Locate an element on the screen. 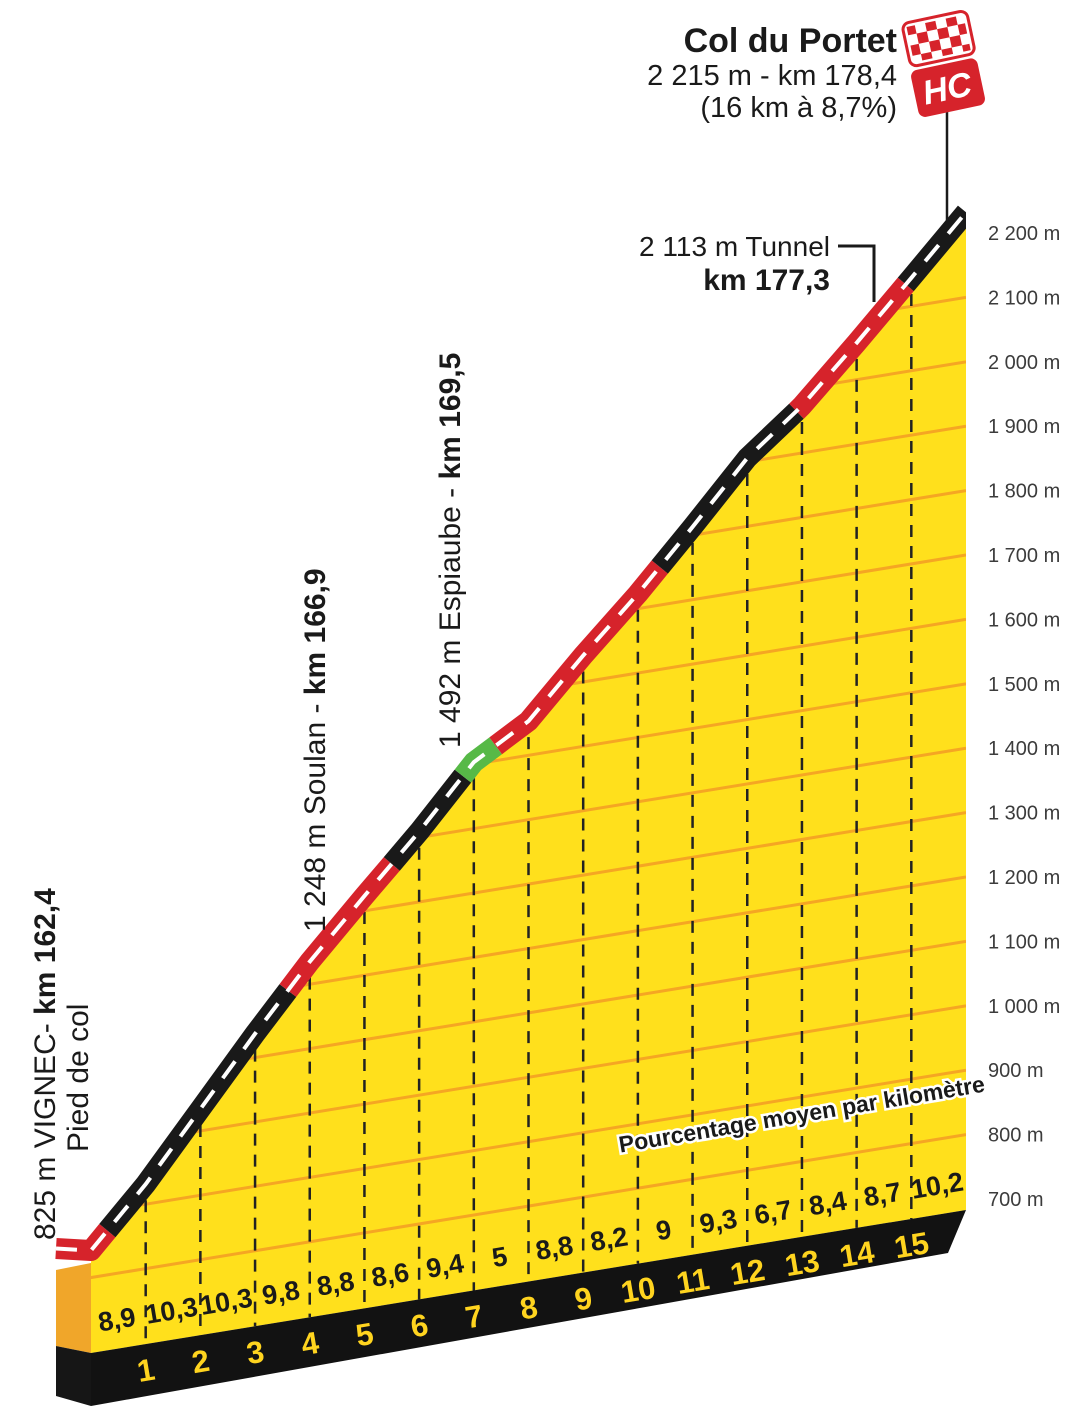  elevation-label-2100m: 2 100 m is located at coordinates (1024, 298).